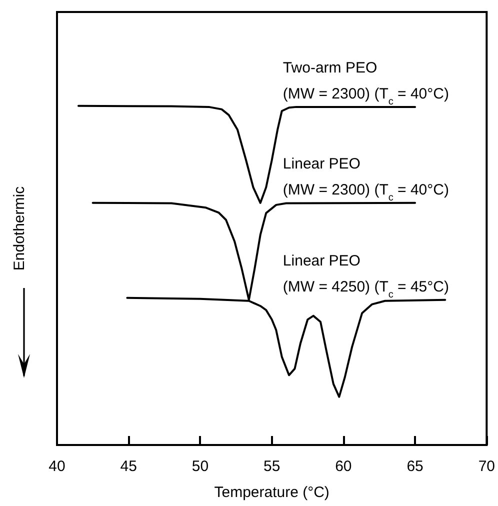 The image size is (498, 506). Describe the element at coordinates (19, 228) in the screenshot. I see `y-axis-title: Endothermic` at that location.